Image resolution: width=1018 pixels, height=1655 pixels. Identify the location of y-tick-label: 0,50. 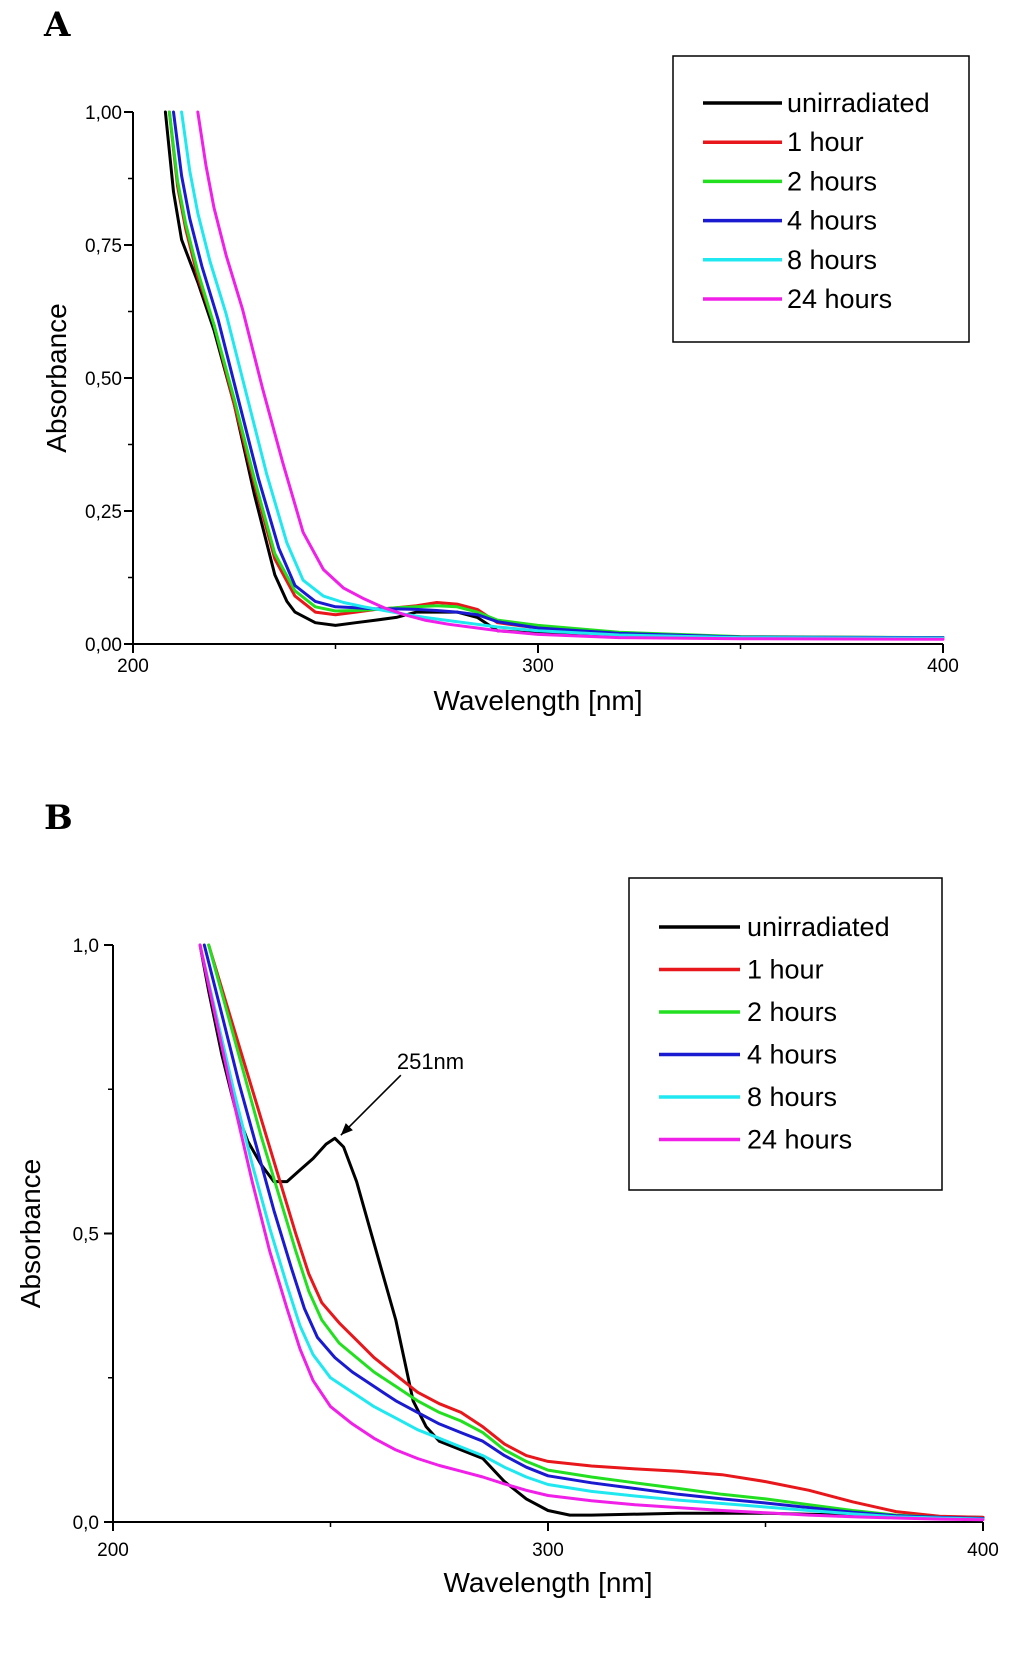
(103, 379).